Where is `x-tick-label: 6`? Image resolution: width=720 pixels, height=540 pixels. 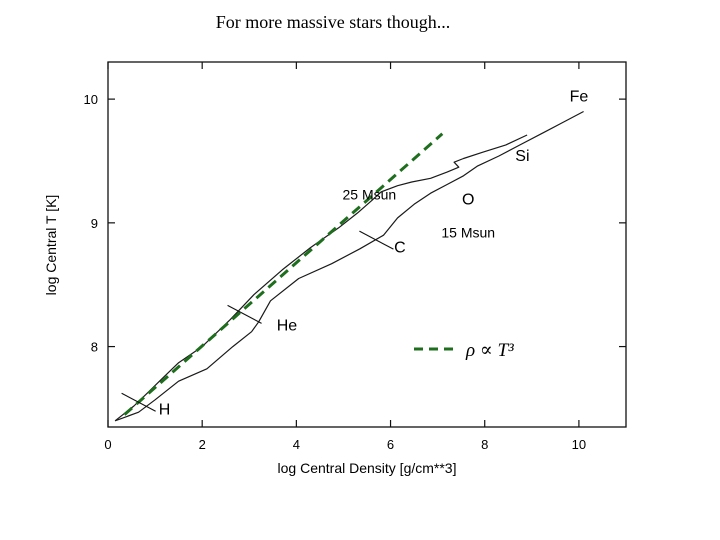
x-tick-label: 6 is located at coordinates (390, 444).